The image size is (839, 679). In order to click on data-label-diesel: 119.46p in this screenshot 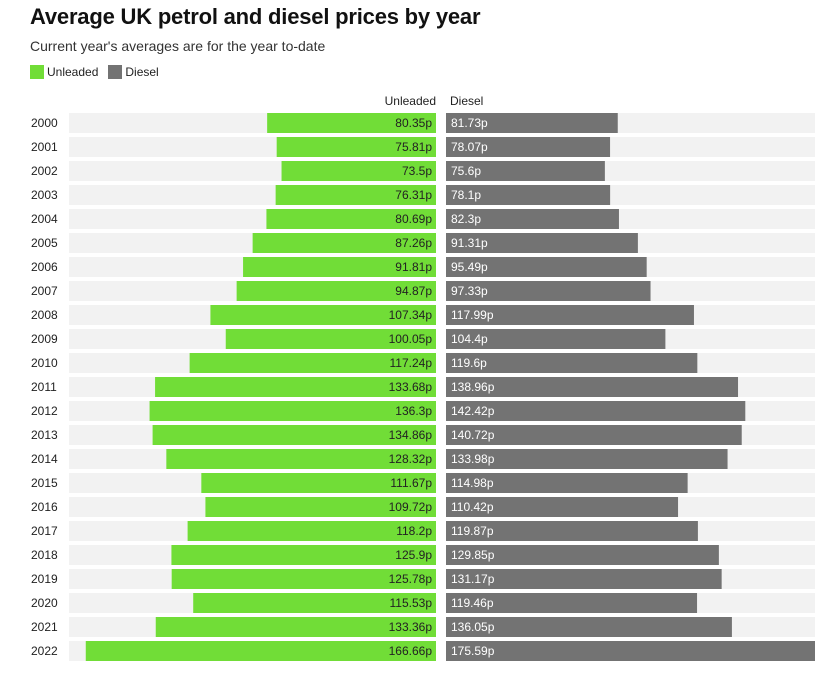, I will do `click(472, 603)`.